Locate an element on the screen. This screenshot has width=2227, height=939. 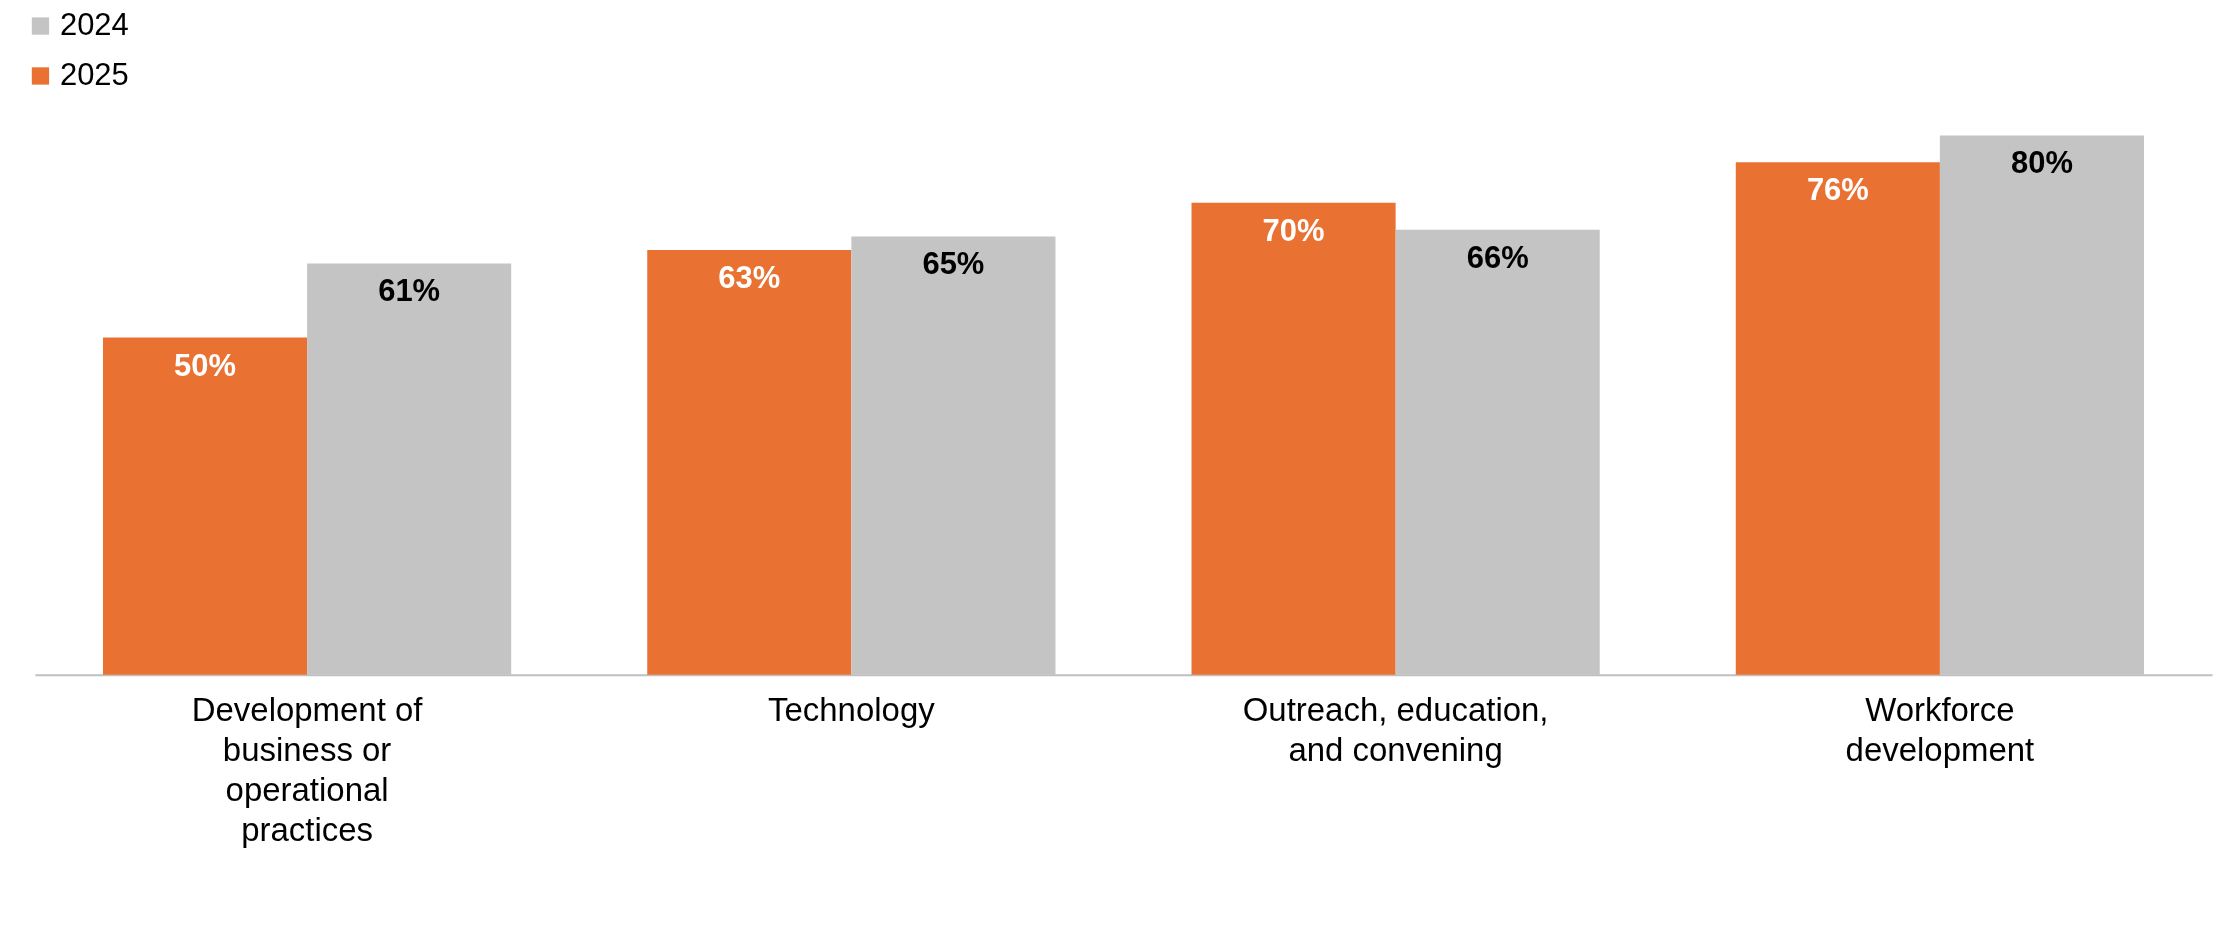
x-tick-label: Technology is located at coordinates (852, 710).